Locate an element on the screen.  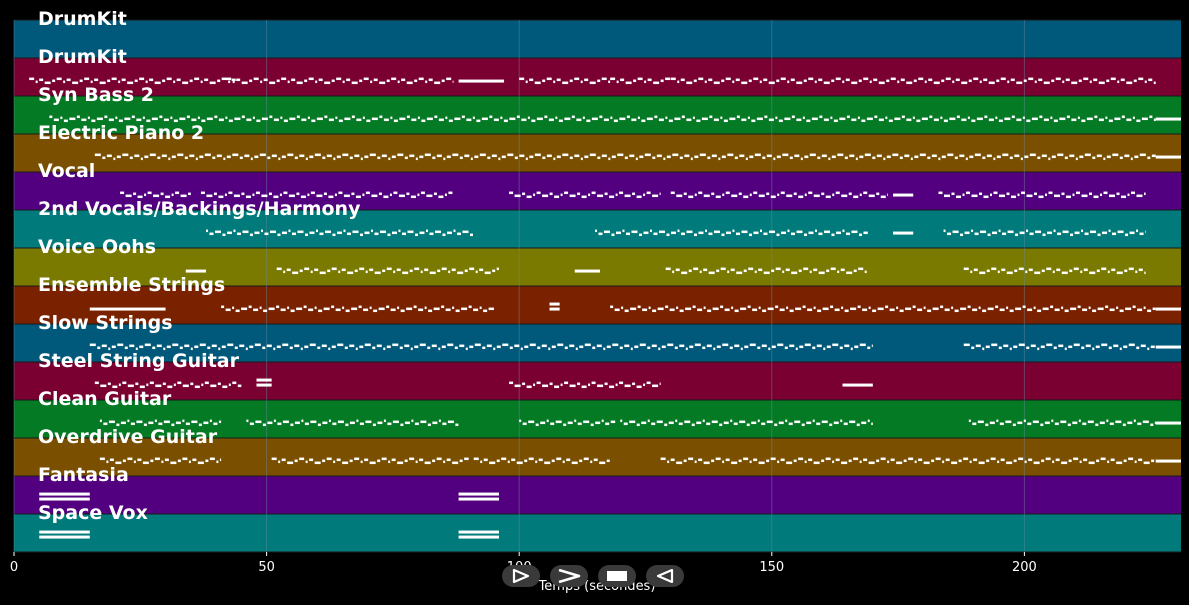
stop-button is located at coordinates (617, 576).